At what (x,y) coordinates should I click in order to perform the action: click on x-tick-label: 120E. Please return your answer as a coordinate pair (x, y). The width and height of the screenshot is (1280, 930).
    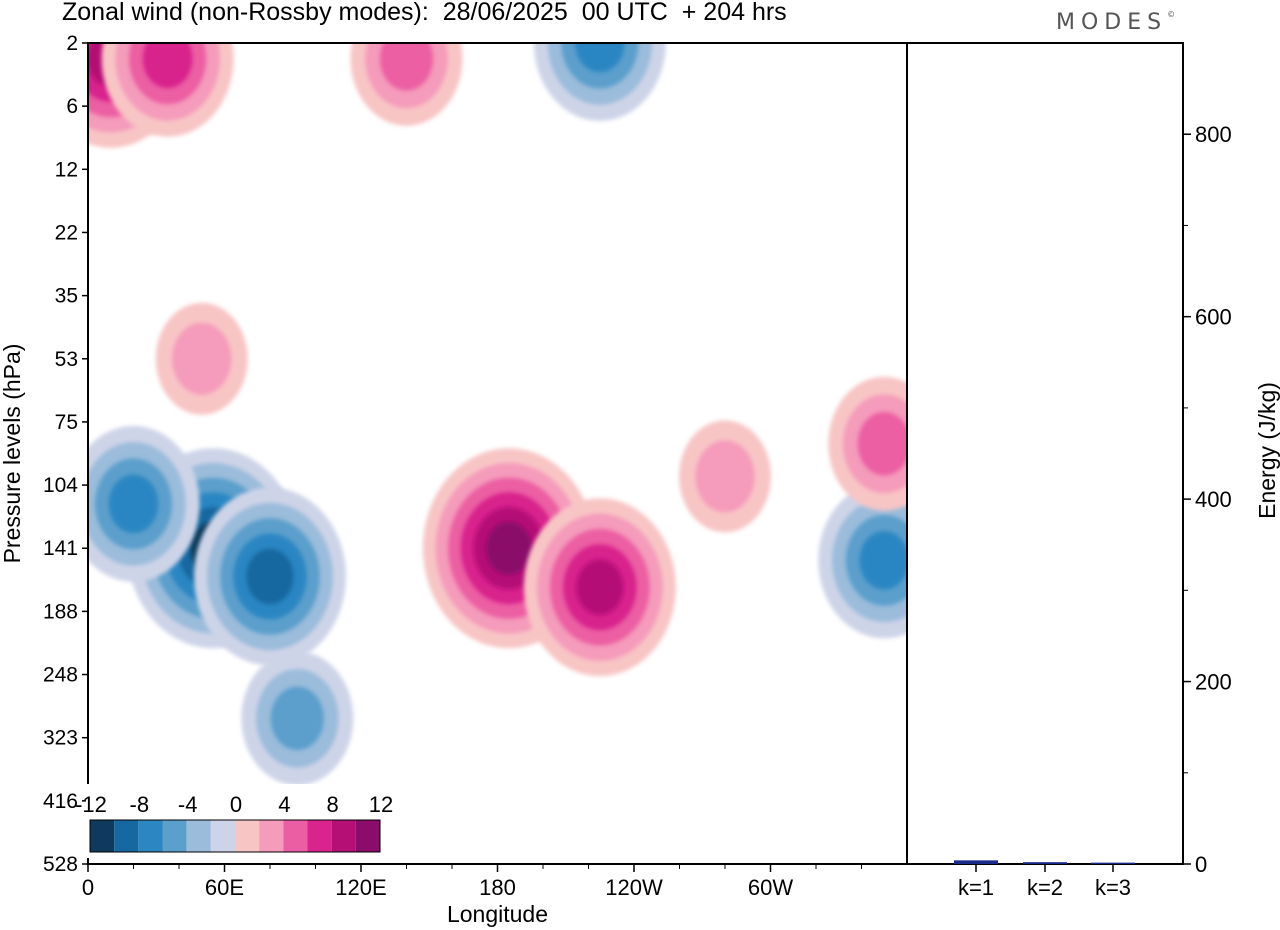
    Looking at the image, I should click on (360, 887).